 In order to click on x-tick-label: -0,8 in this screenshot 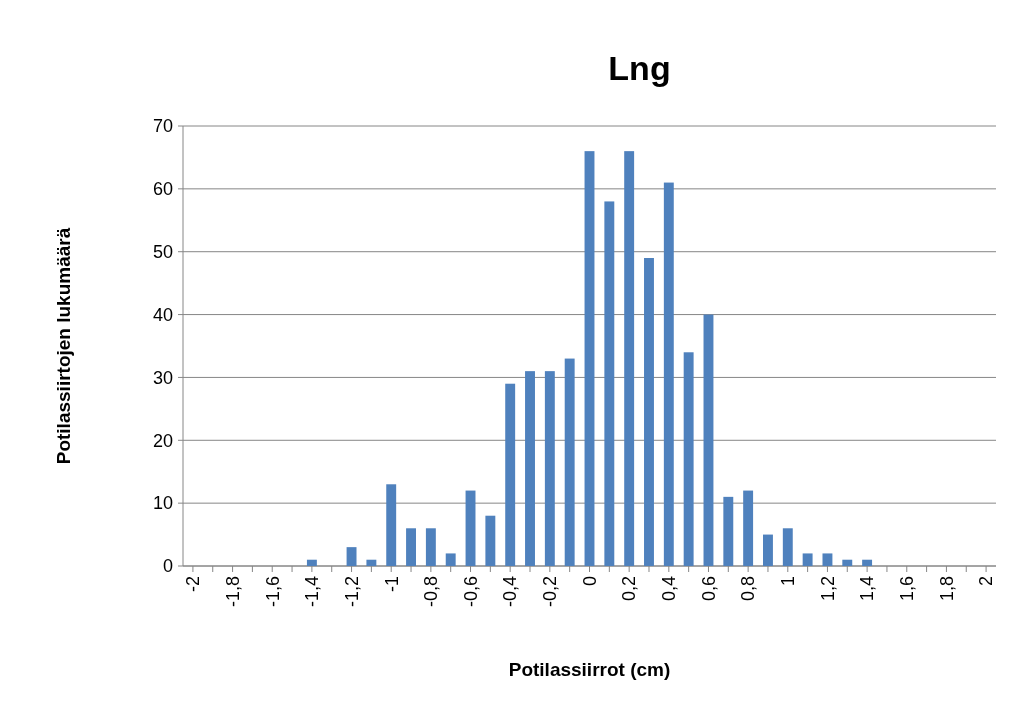, I will do `click(431, 592)`.